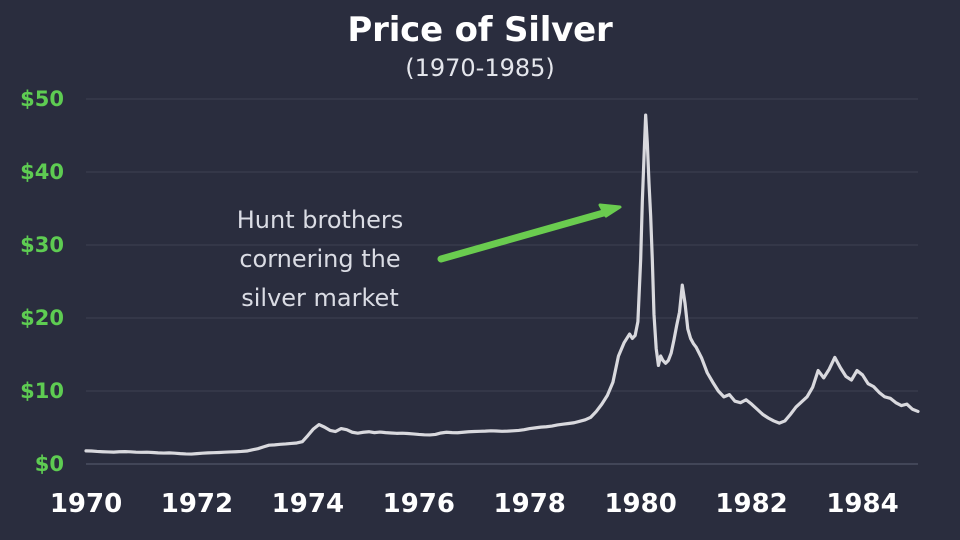 This screenshot has height=540, width=960. What do you see at coordinates (308, 504) in the screenshot?
I see `x-axis-tick-1974: 1974` at bounding box center [308, 504].